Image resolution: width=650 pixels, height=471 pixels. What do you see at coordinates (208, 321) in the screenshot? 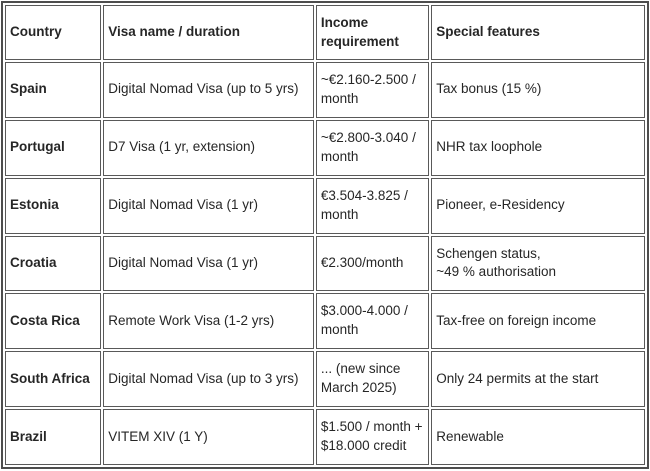
I see `cell-visa: Remote Work Visa (1-2 yrs)` at bounding box center [208, 321].